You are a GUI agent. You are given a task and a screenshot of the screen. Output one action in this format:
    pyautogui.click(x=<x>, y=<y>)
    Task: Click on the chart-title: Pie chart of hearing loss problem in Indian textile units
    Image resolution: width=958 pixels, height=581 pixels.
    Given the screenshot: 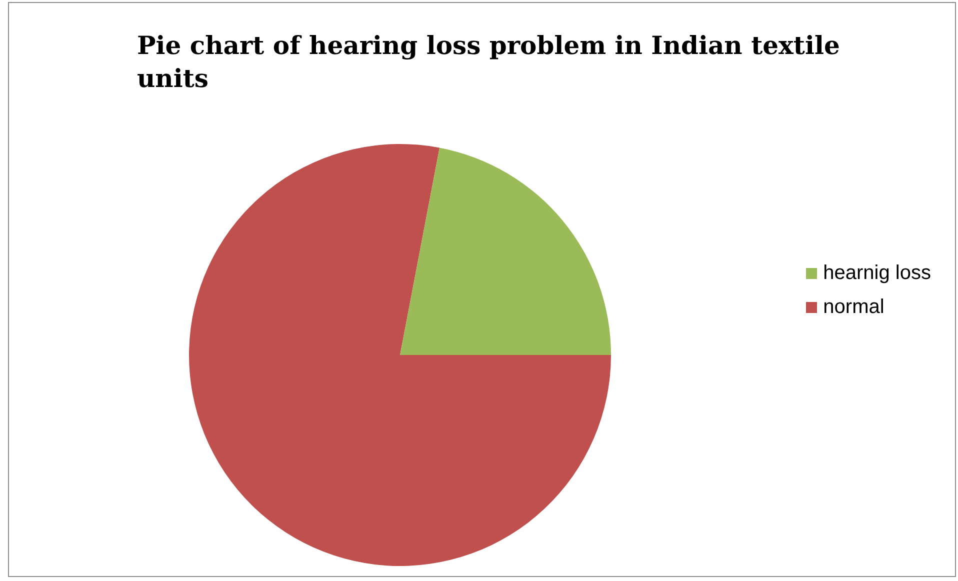 What is the action you would take?
    pyautogui.click(x=489, y=62)
    